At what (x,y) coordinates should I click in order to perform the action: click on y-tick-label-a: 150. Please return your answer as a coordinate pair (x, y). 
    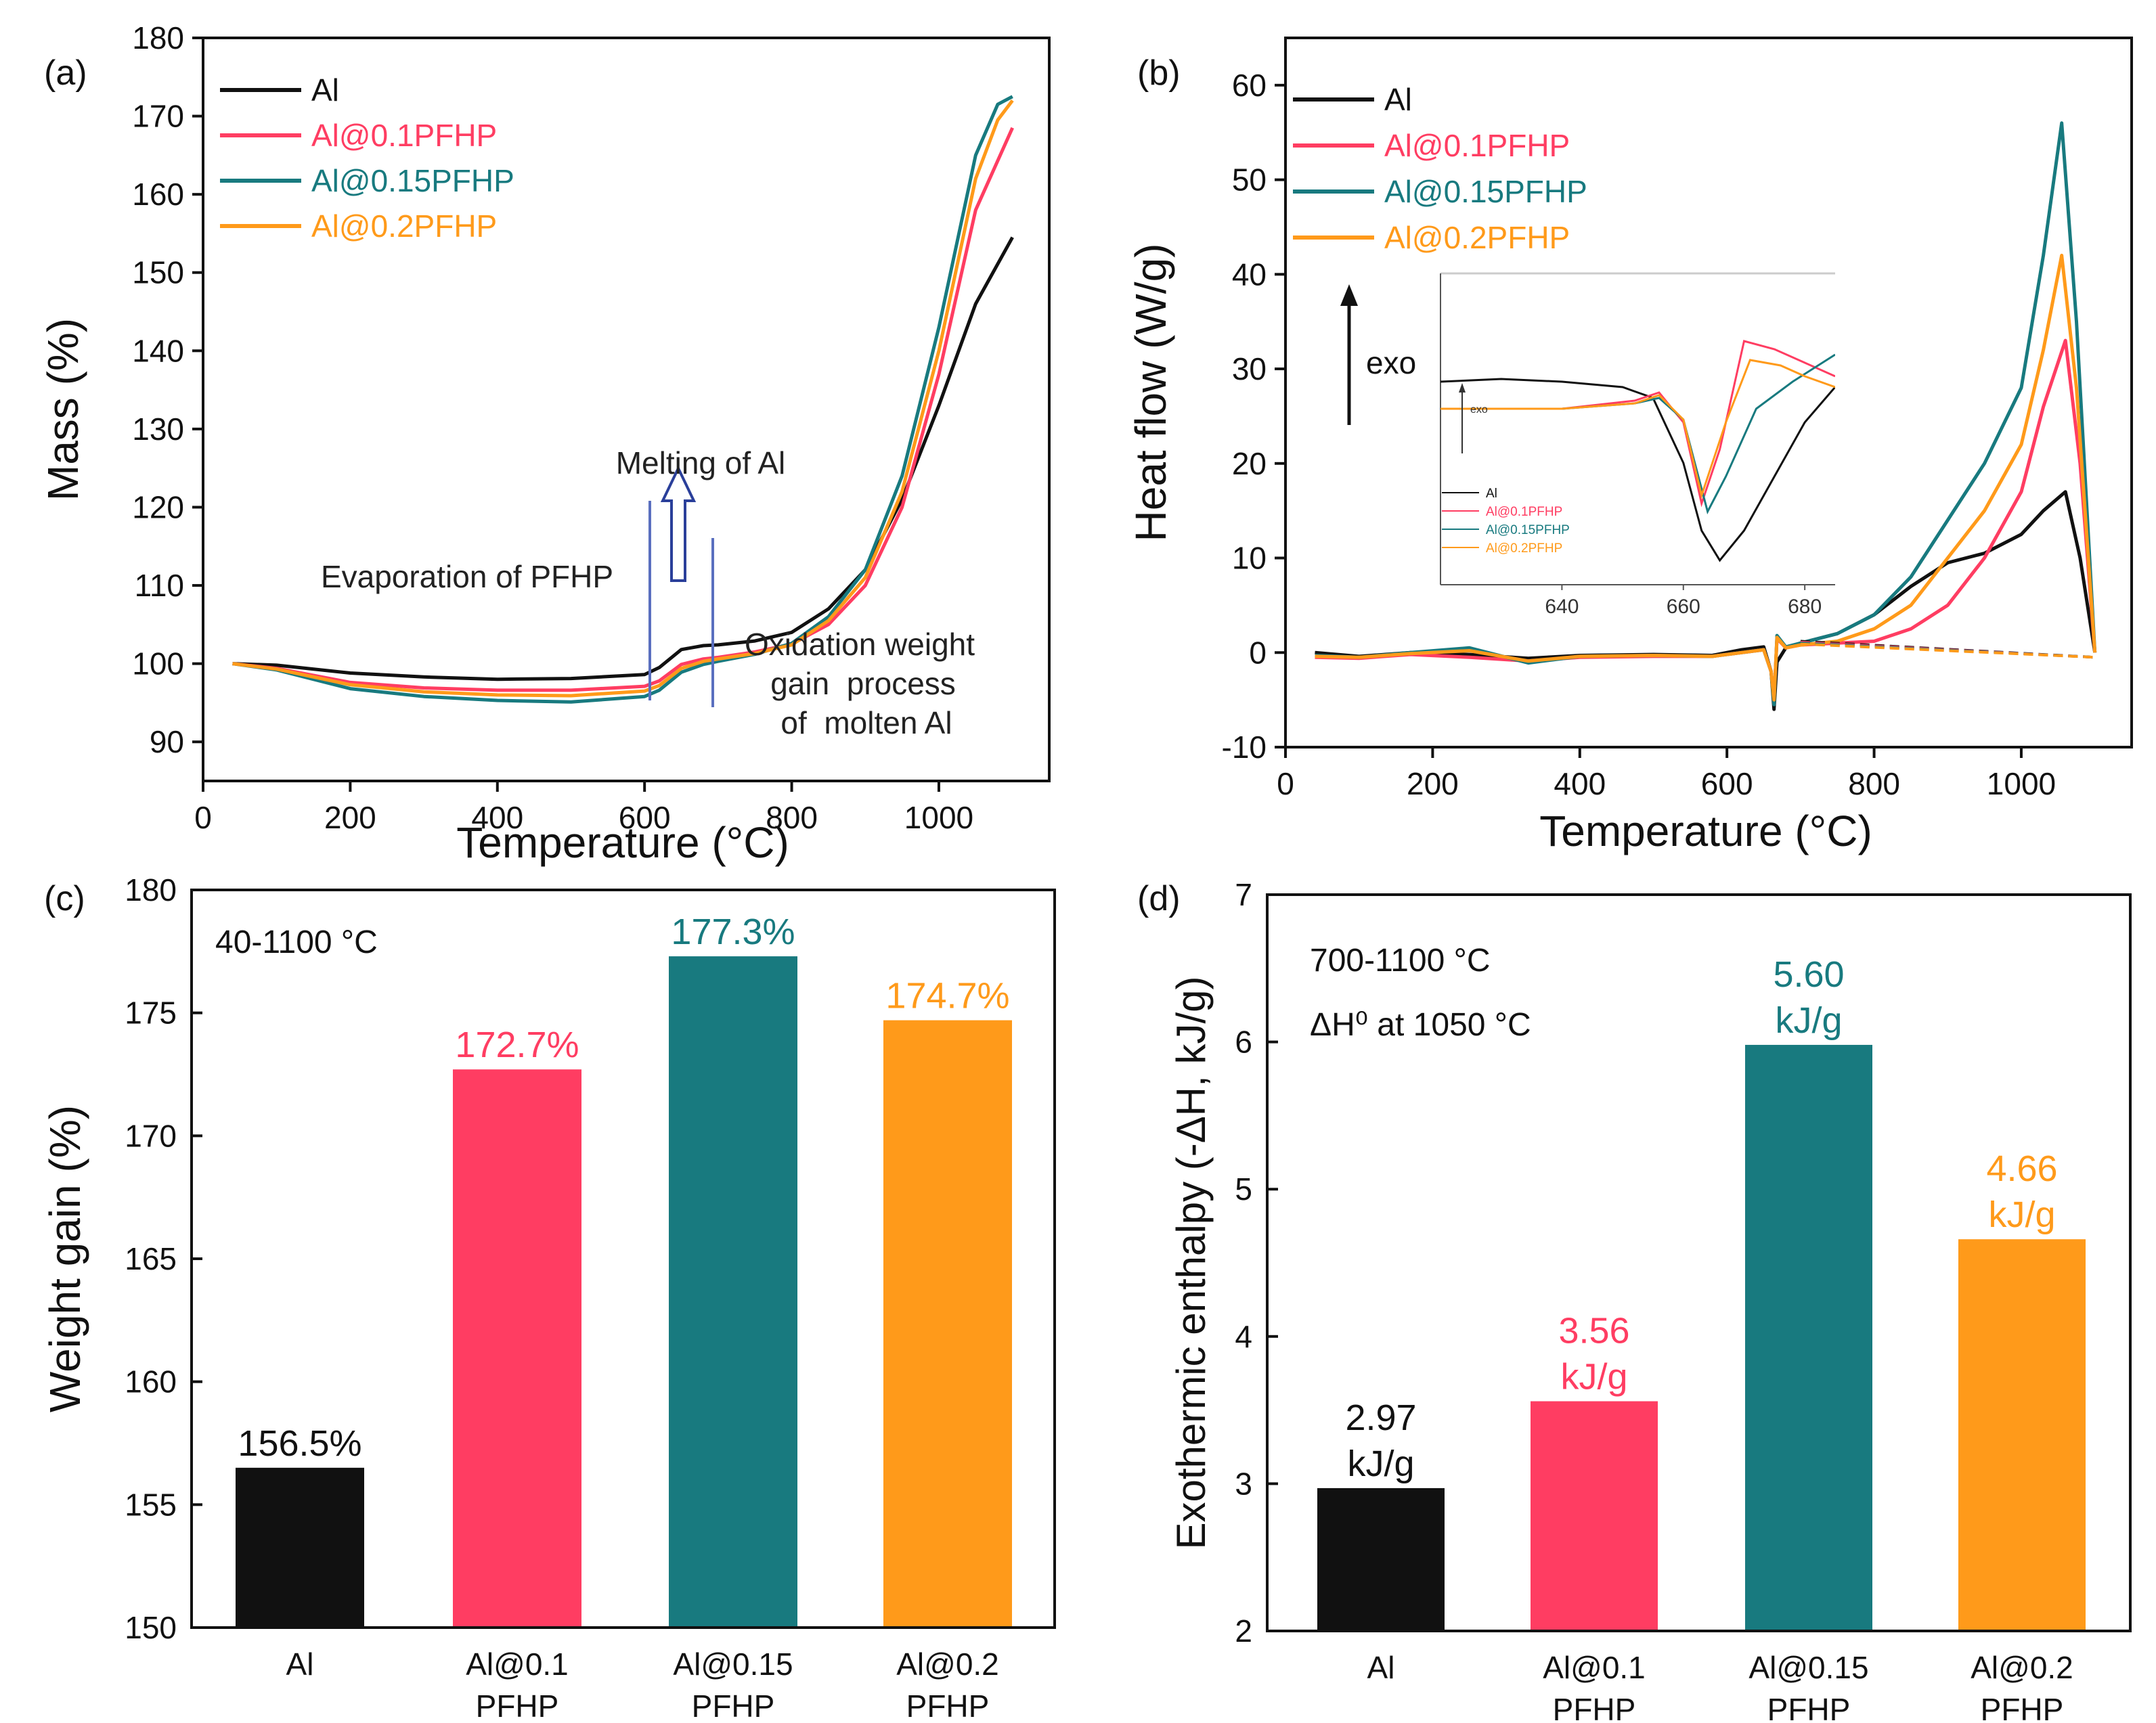
    Looking at the image, I should click on (158, 272).